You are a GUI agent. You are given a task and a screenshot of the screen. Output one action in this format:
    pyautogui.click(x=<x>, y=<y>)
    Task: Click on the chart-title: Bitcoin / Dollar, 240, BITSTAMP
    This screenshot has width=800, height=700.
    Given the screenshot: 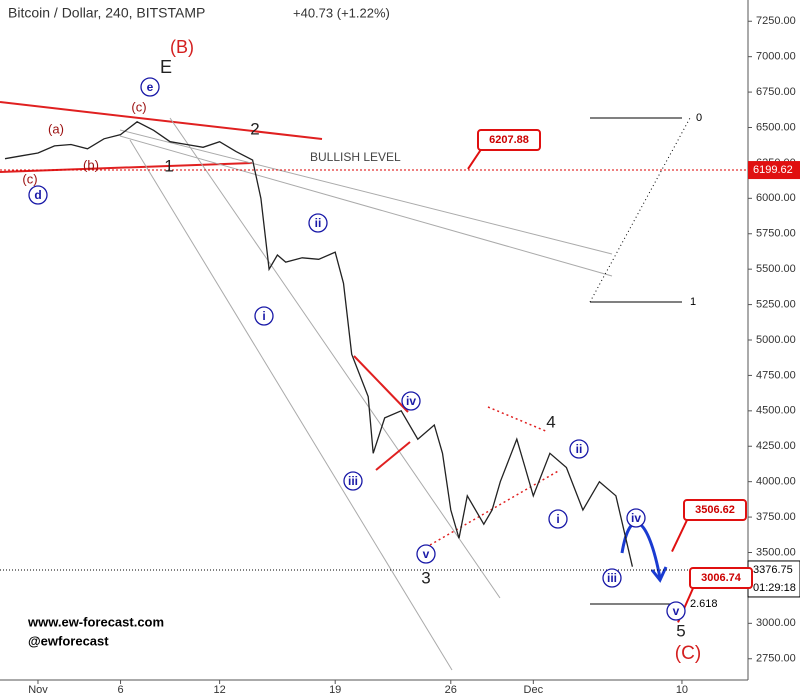 What is the action you would take?
    pyautogui.click(x=106, y=13)
    